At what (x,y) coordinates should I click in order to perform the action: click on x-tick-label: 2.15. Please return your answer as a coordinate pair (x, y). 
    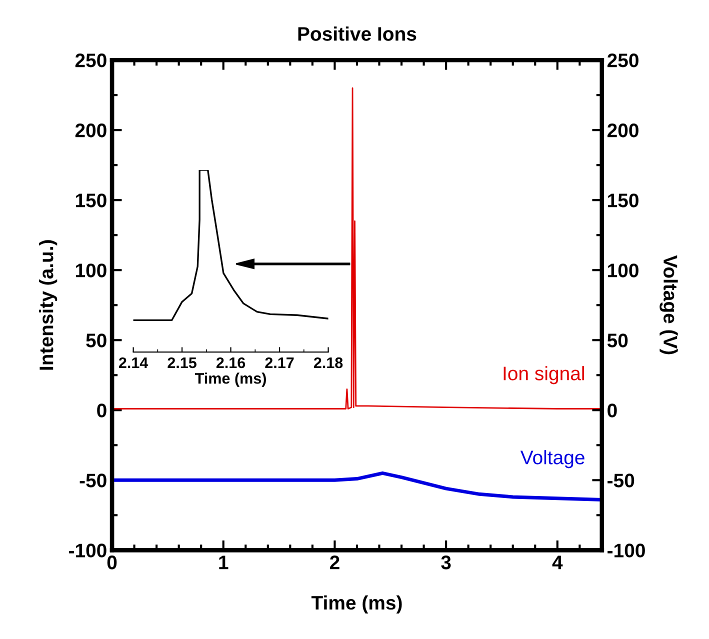
    Looking at the image, I should click on (182, 362).